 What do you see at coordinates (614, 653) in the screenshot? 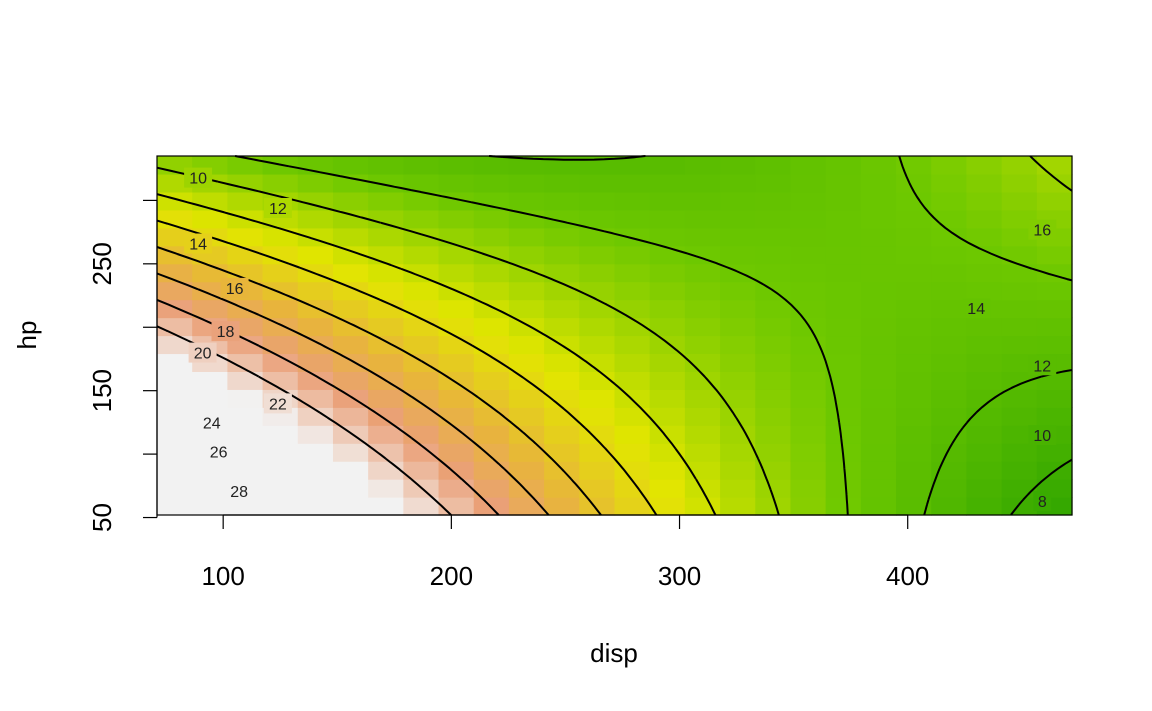
I see `x-axis-title: disp` at bounding box center [614, 653].